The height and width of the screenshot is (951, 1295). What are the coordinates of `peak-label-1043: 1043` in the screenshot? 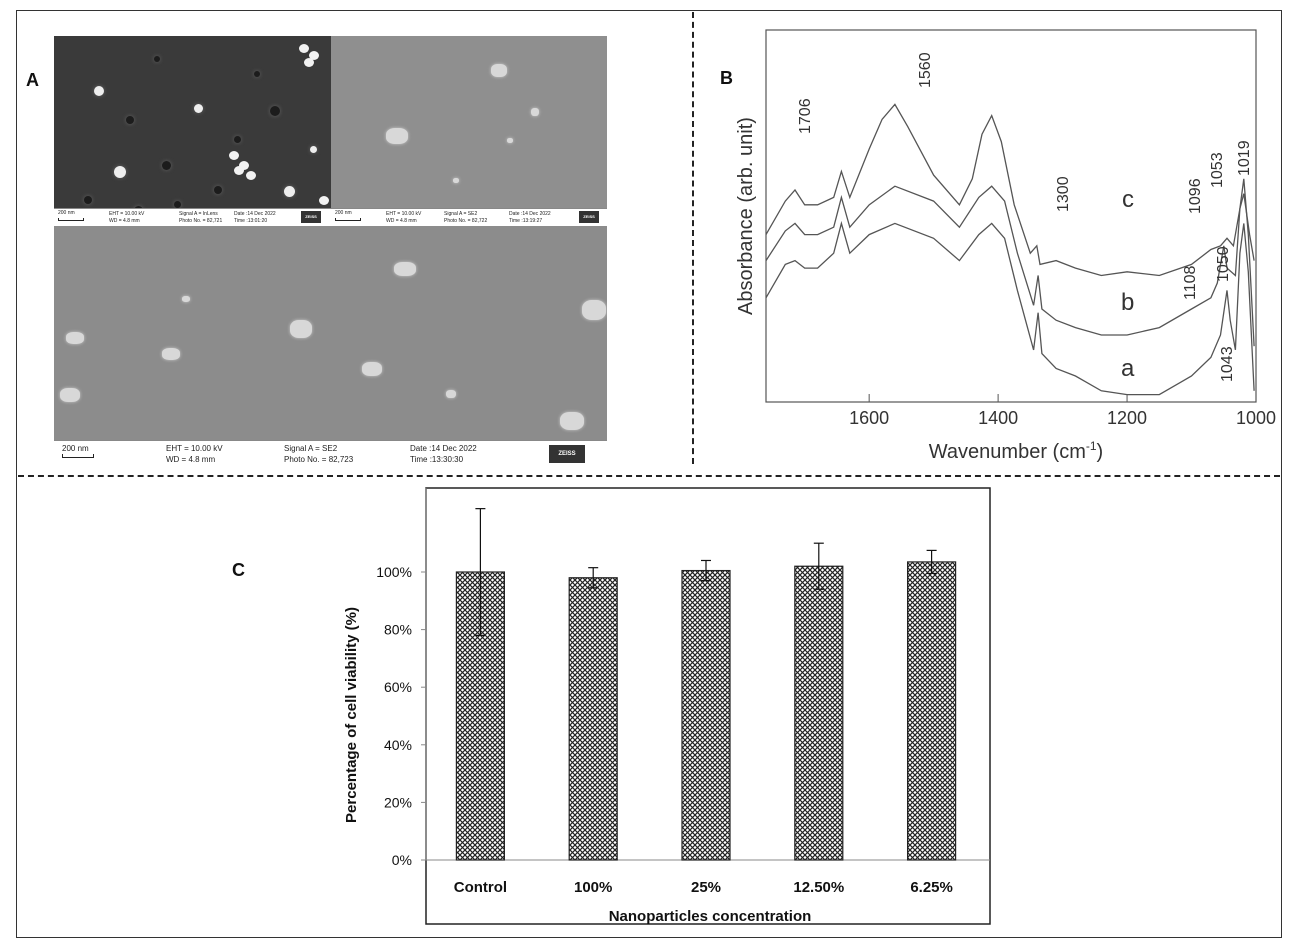 It's located at (1227, 364).